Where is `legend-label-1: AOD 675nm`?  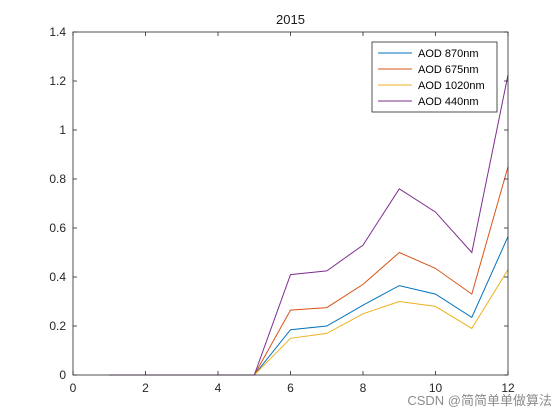
legend-label-1: AOD 675nm is located at coordinates (448, 70).